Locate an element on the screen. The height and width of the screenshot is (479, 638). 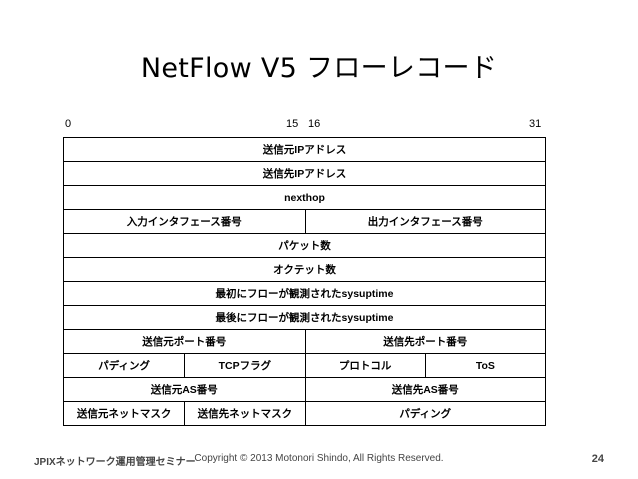
row-ports: 送信元ポート番号 送信先ポート番号 is located at coordinates (304, 341).